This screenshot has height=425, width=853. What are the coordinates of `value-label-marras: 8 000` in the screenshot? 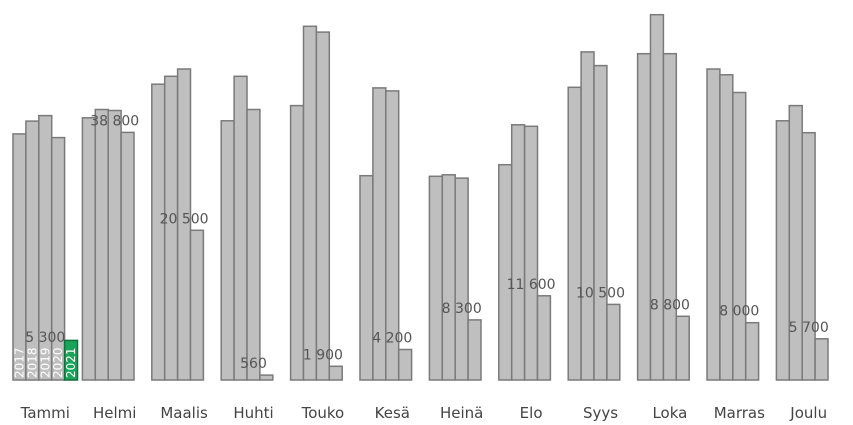 It's located at (739, 312).